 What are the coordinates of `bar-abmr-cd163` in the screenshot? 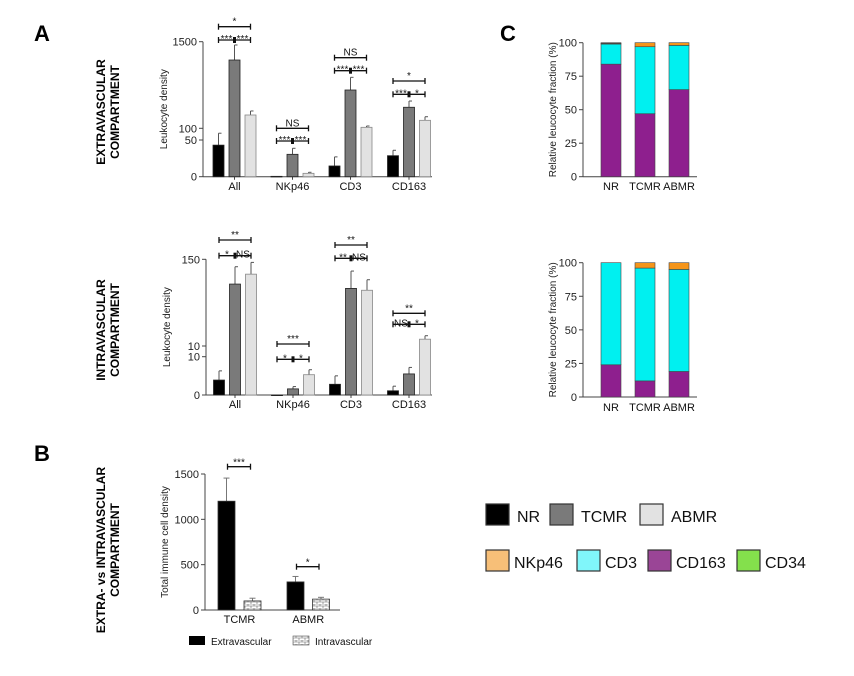 It's located at (425, 148).